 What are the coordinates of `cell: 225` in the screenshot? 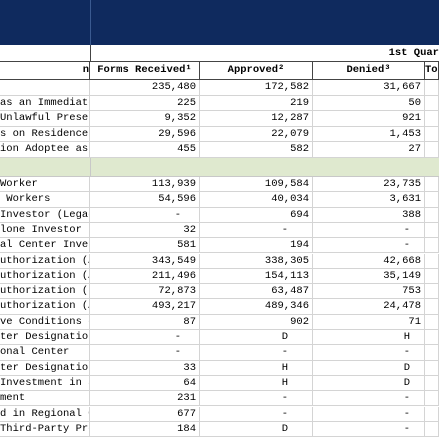 It's located at (145, 103).